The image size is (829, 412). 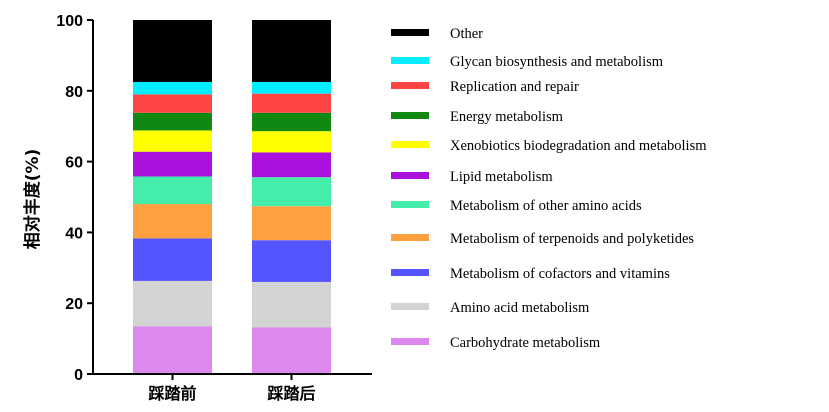 I want to click on y-tick-label: 100, so click(x=69, y=21).